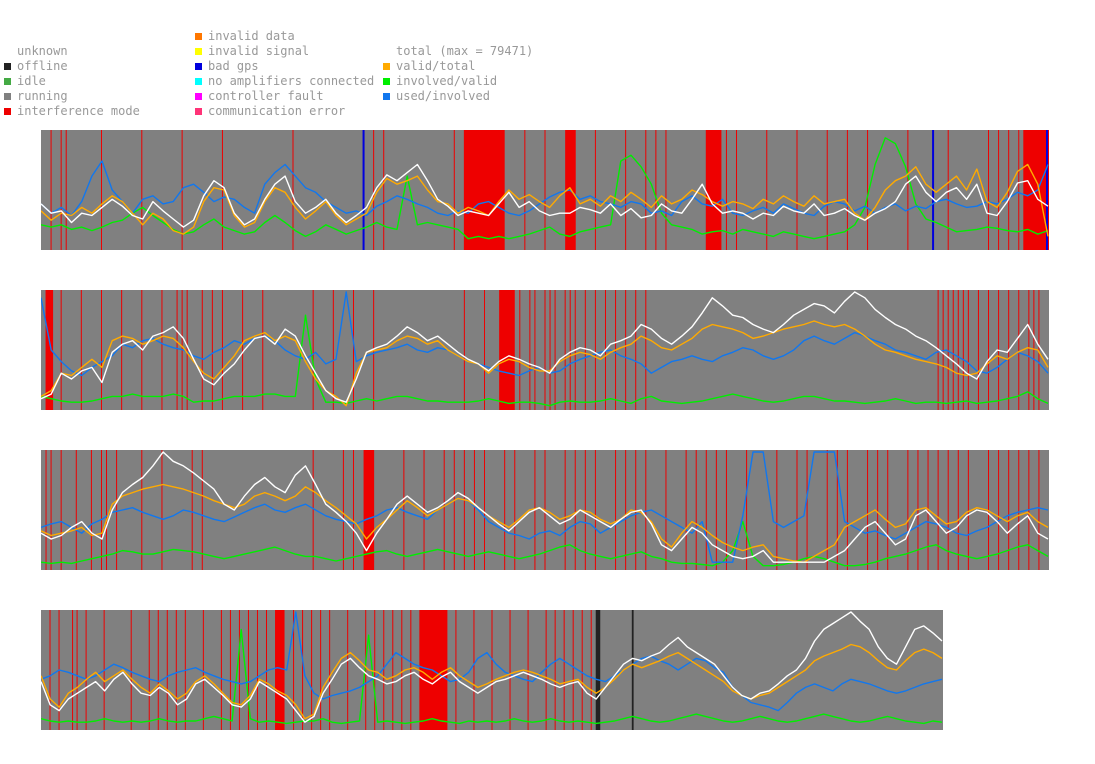 This screenshot has width=1095, height=764. I want to click on legend-label: controller fault, so click(266, 96).